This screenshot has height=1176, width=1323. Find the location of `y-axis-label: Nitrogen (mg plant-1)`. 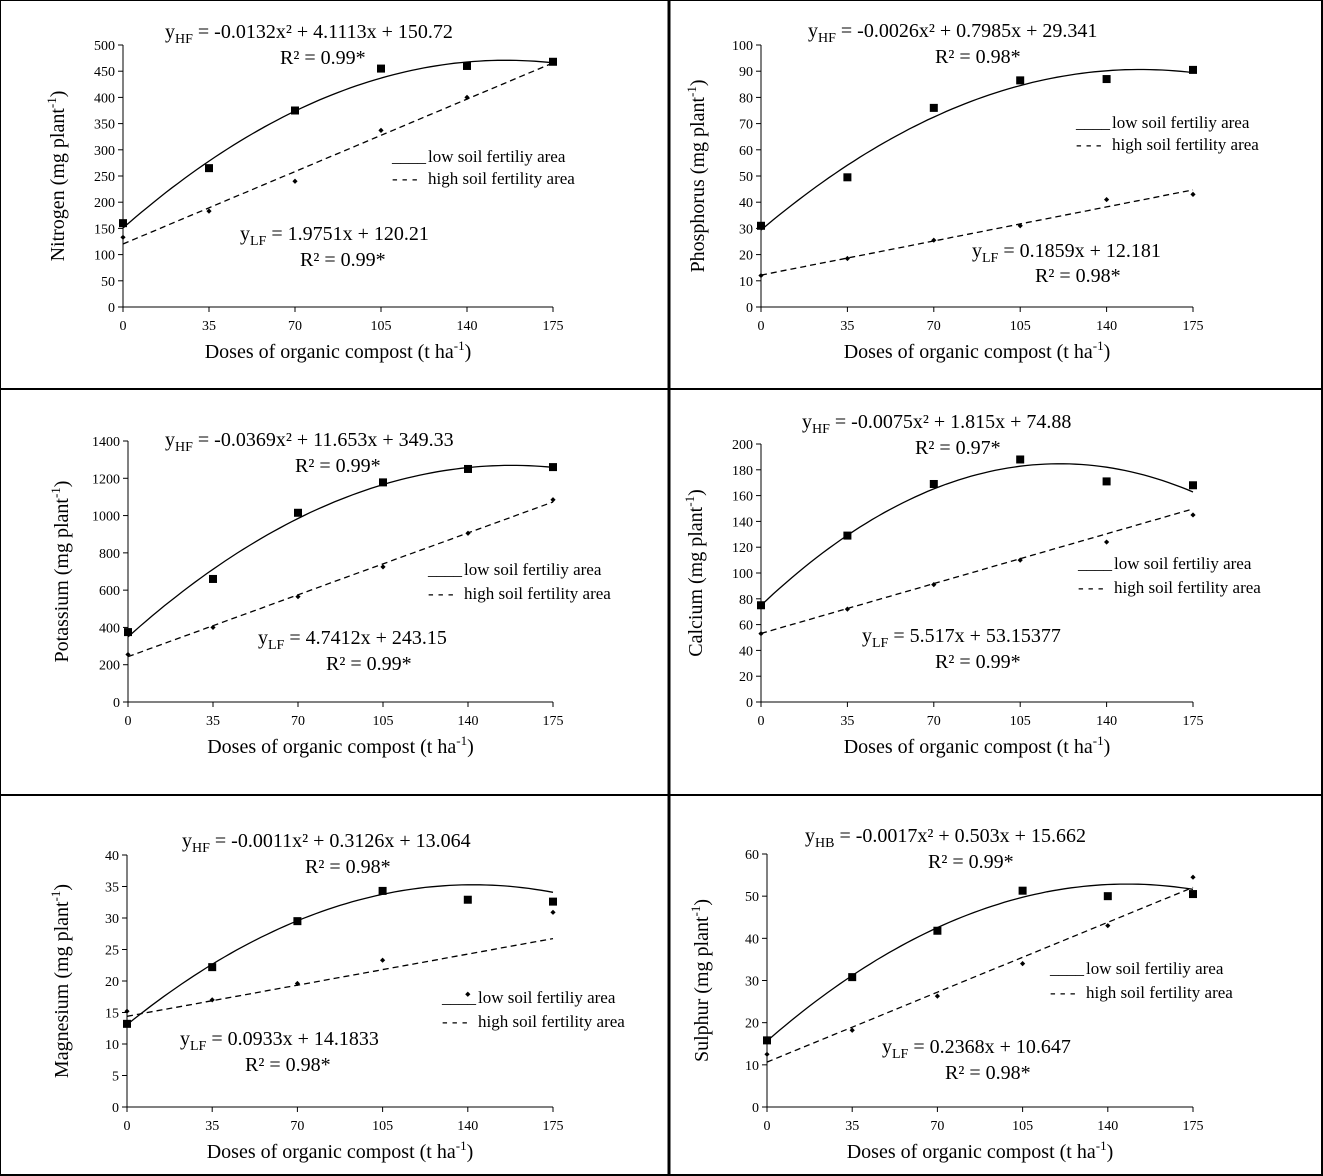

y-axis-label: Nitrogen (mg plant-1) is located at coordinates (56, 176).